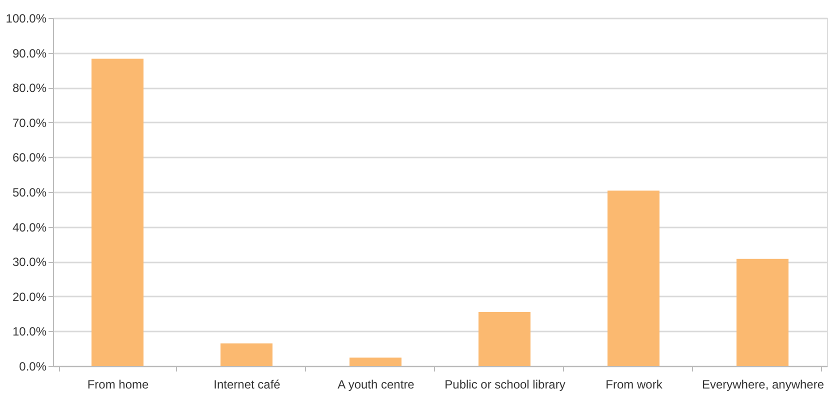  I want to click on x-tick-label: Public or school library, so click(505, 385).